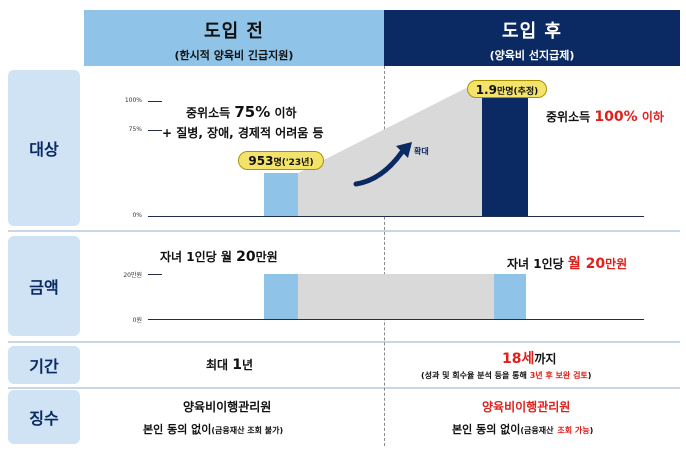  Describe the element at coordinates (526, 407) in the screenshot. I see `after-agency: 양육비이행관리원` at that location.